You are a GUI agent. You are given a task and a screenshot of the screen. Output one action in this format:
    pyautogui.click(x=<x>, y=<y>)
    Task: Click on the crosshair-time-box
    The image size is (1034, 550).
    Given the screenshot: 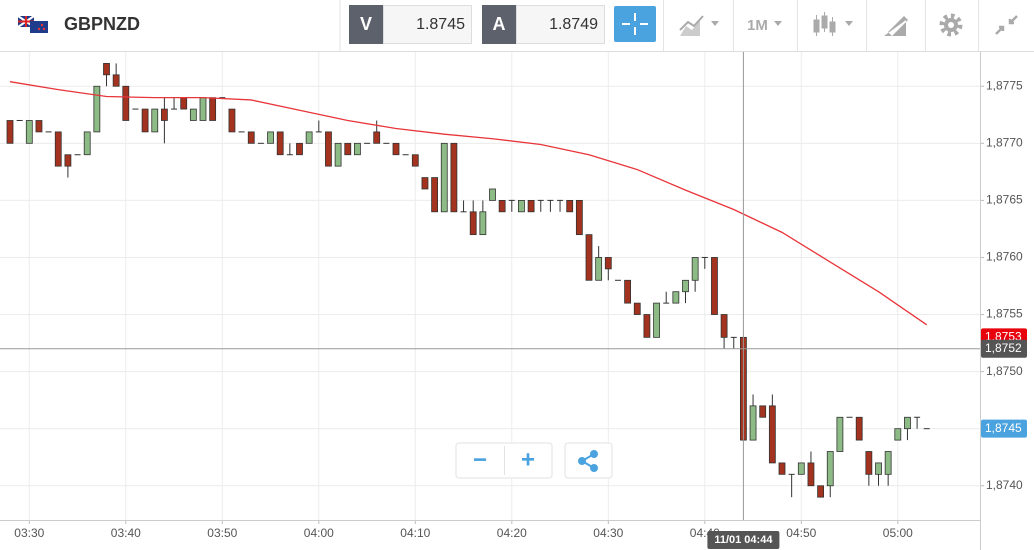 What is the action you would take?
    pyautogui.click(x=743, y=540)
    